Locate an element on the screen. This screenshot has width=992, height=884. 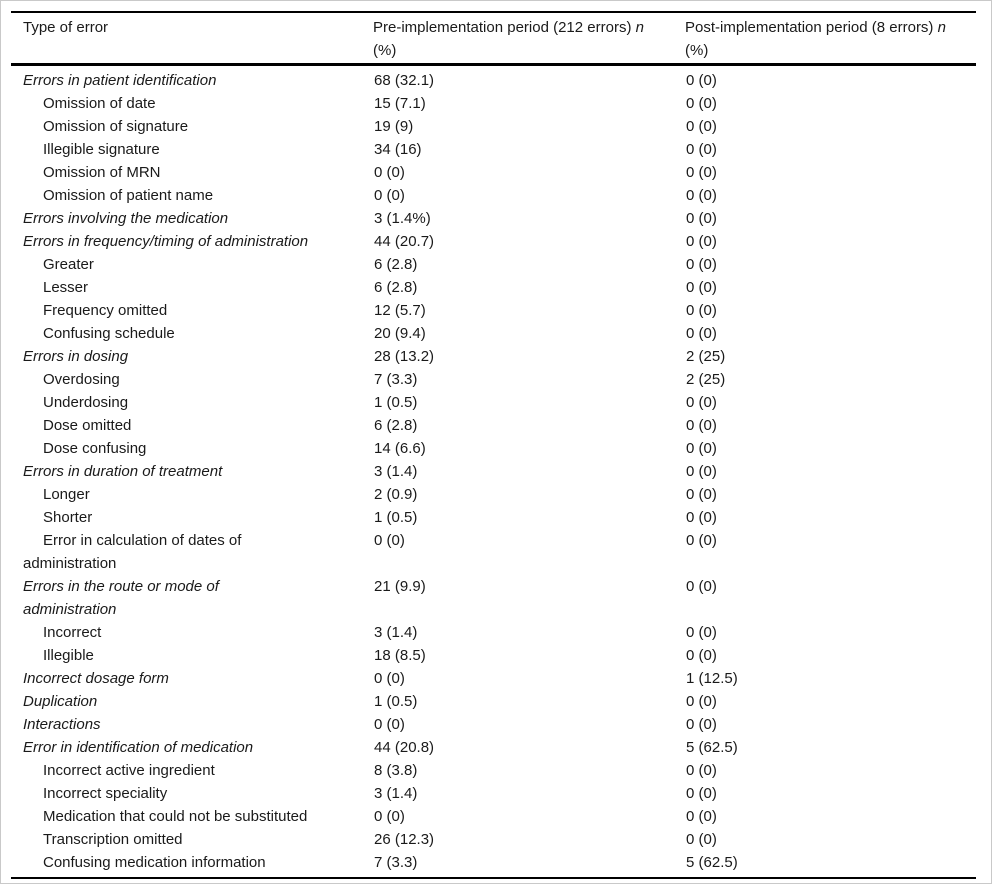
column-header-label: Type of error is located at coordinates (66, 27).